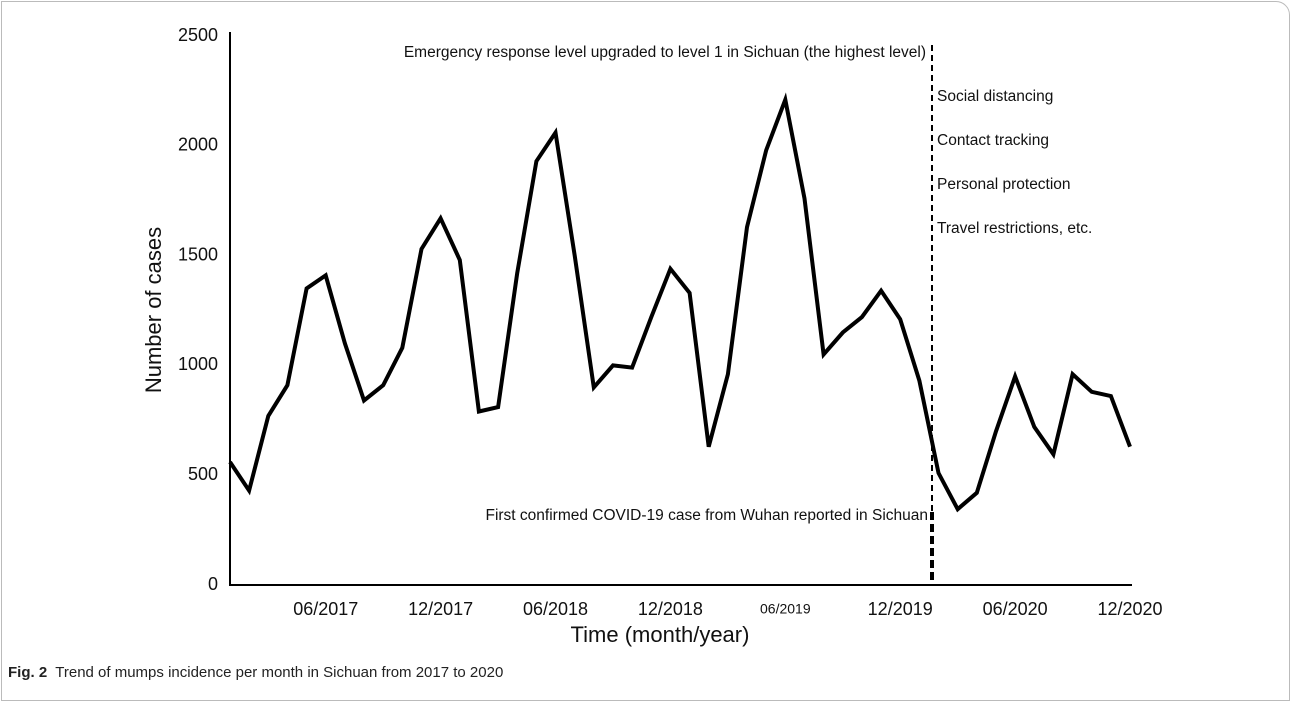  What do you see at coordinates (153, 310) in the screenshot?
I see `y-axis-title: Number of cases` at bounding box center [153, 310].